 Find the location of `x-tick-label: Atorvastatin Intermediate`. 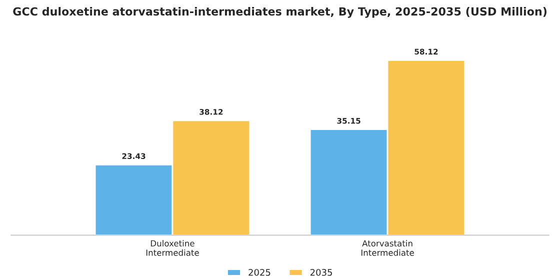

x-tick-label: Atorvastatin Intermediate is located at coordinates (387, 248).